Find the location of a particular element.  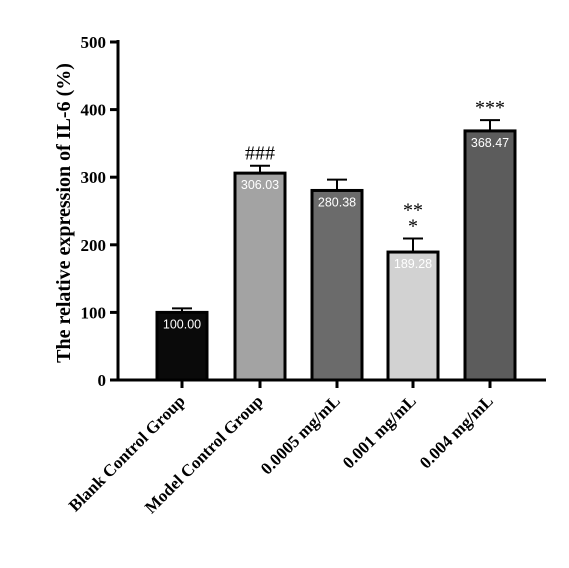

x-tick-label-4: 0.001 mg/mL is located at coordinates (379, 431).